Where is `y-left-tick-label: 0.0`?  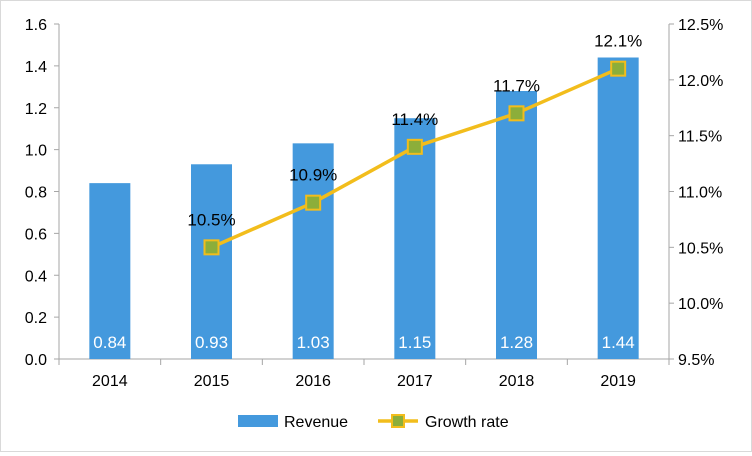 y-left-tick-label: 0.0 is located at coordinates (36, 360).